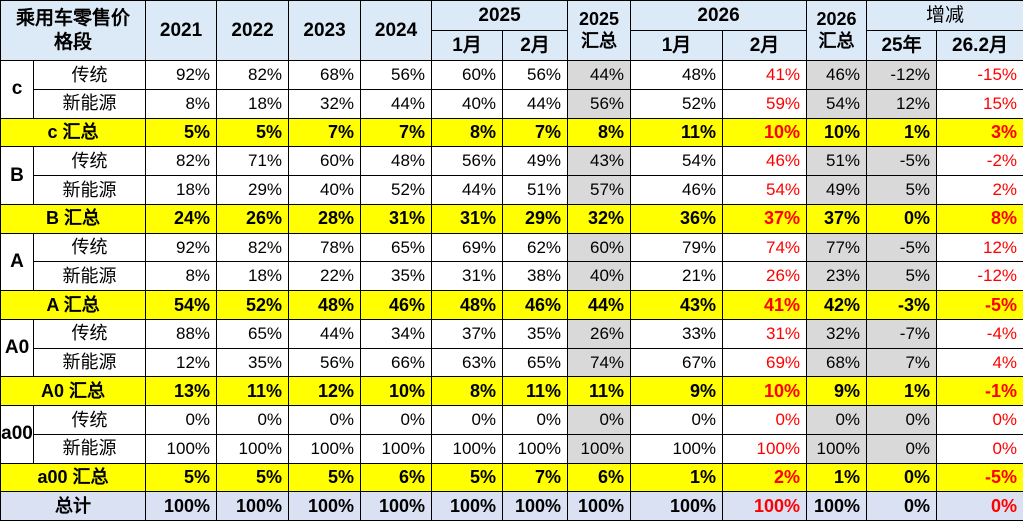  I want to click on subtotal-label: A0 汇总, so click(73, 391).